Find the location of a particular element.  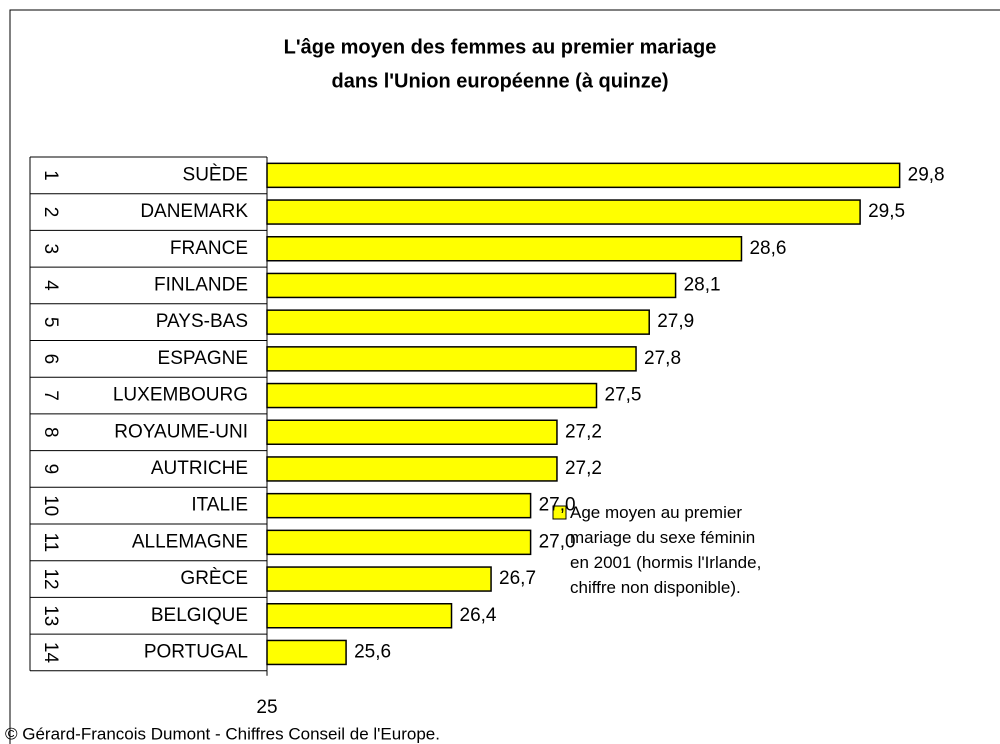

rank-label: 3 is located at coordinates (50, 248).